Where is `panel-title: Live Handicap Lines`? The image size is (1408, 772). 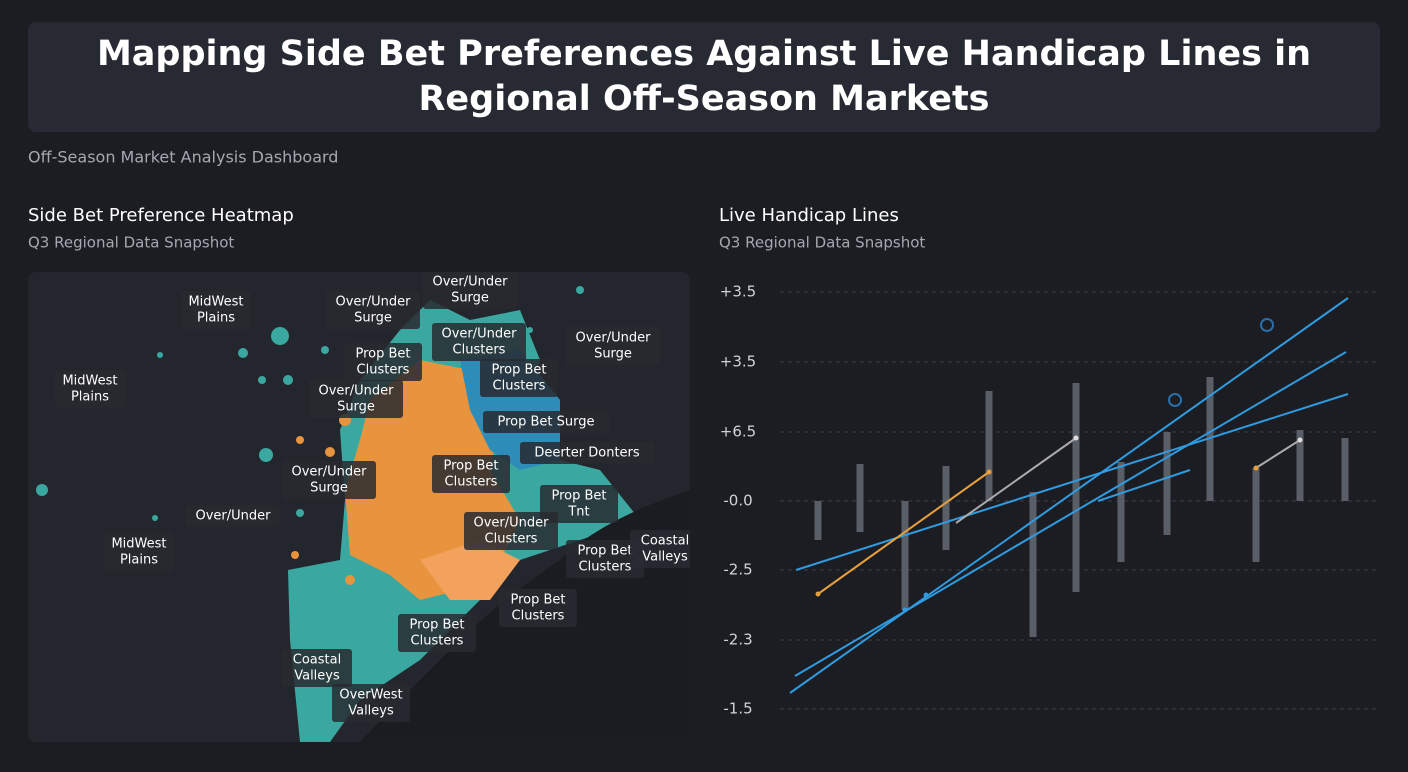 panel-title: Live Handicap Lines is located at coordinates (809, 215).